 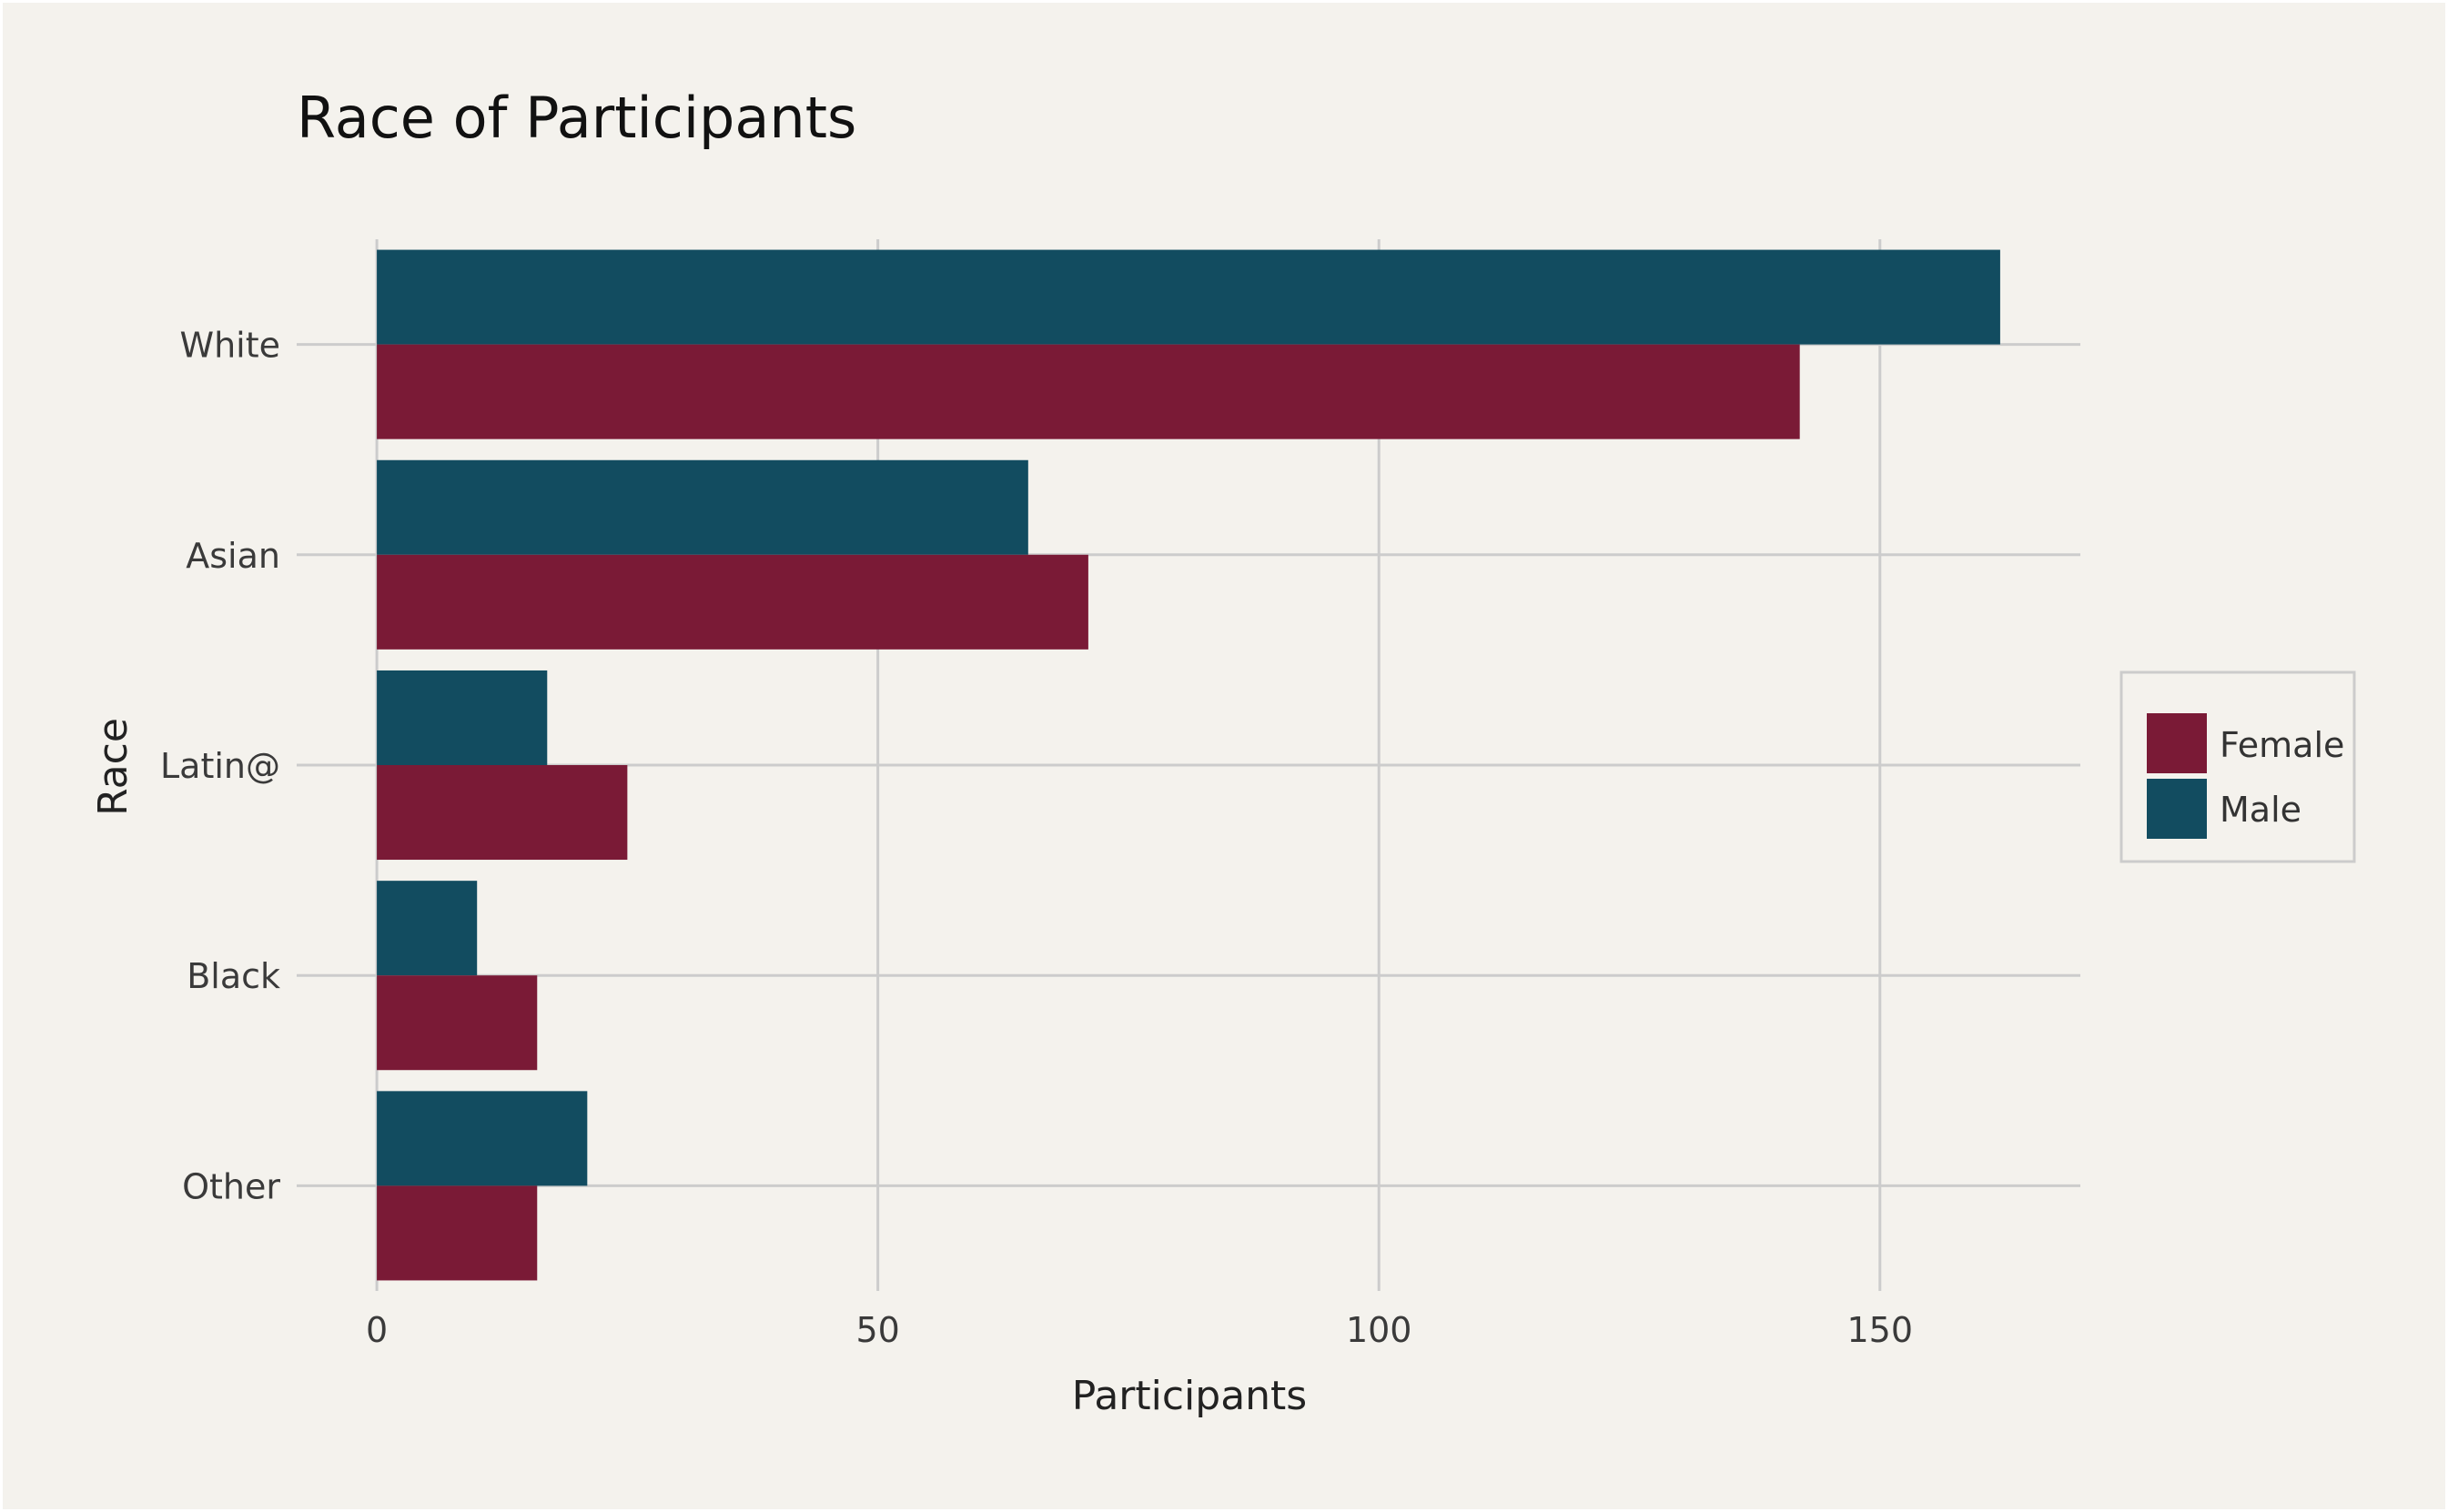 I want to click on bar-male-black, so click(x=428, y=929).